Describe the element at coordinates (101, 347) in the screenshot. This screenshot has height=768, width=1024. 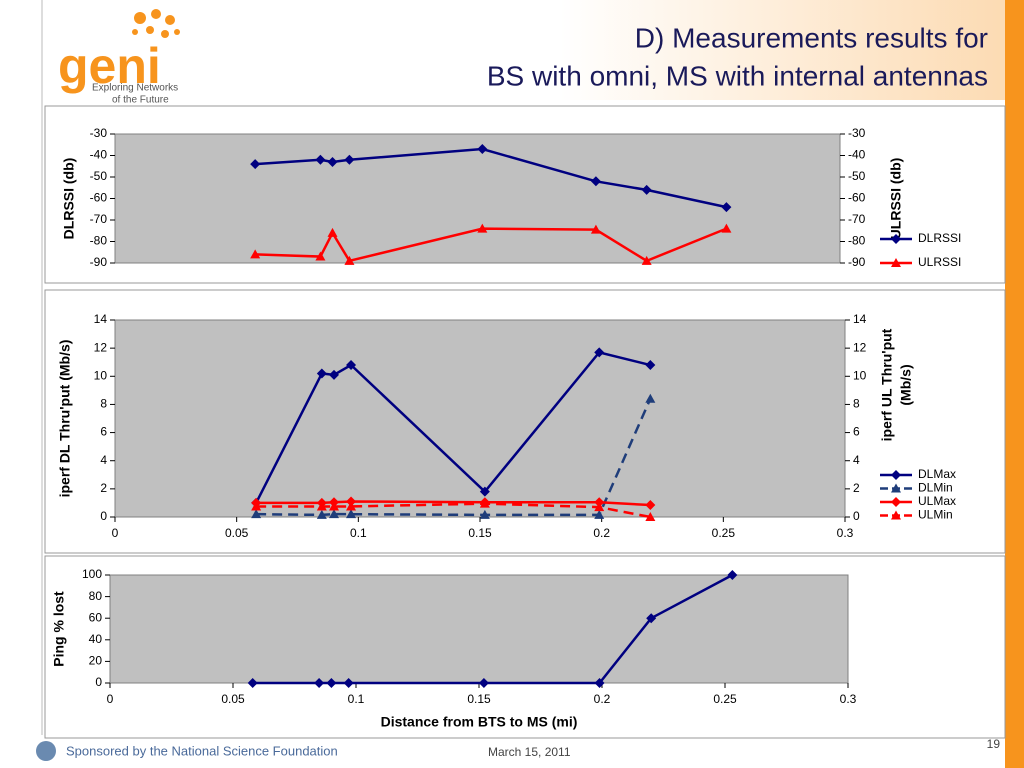
I see `y-tick-label: 12` at that location.